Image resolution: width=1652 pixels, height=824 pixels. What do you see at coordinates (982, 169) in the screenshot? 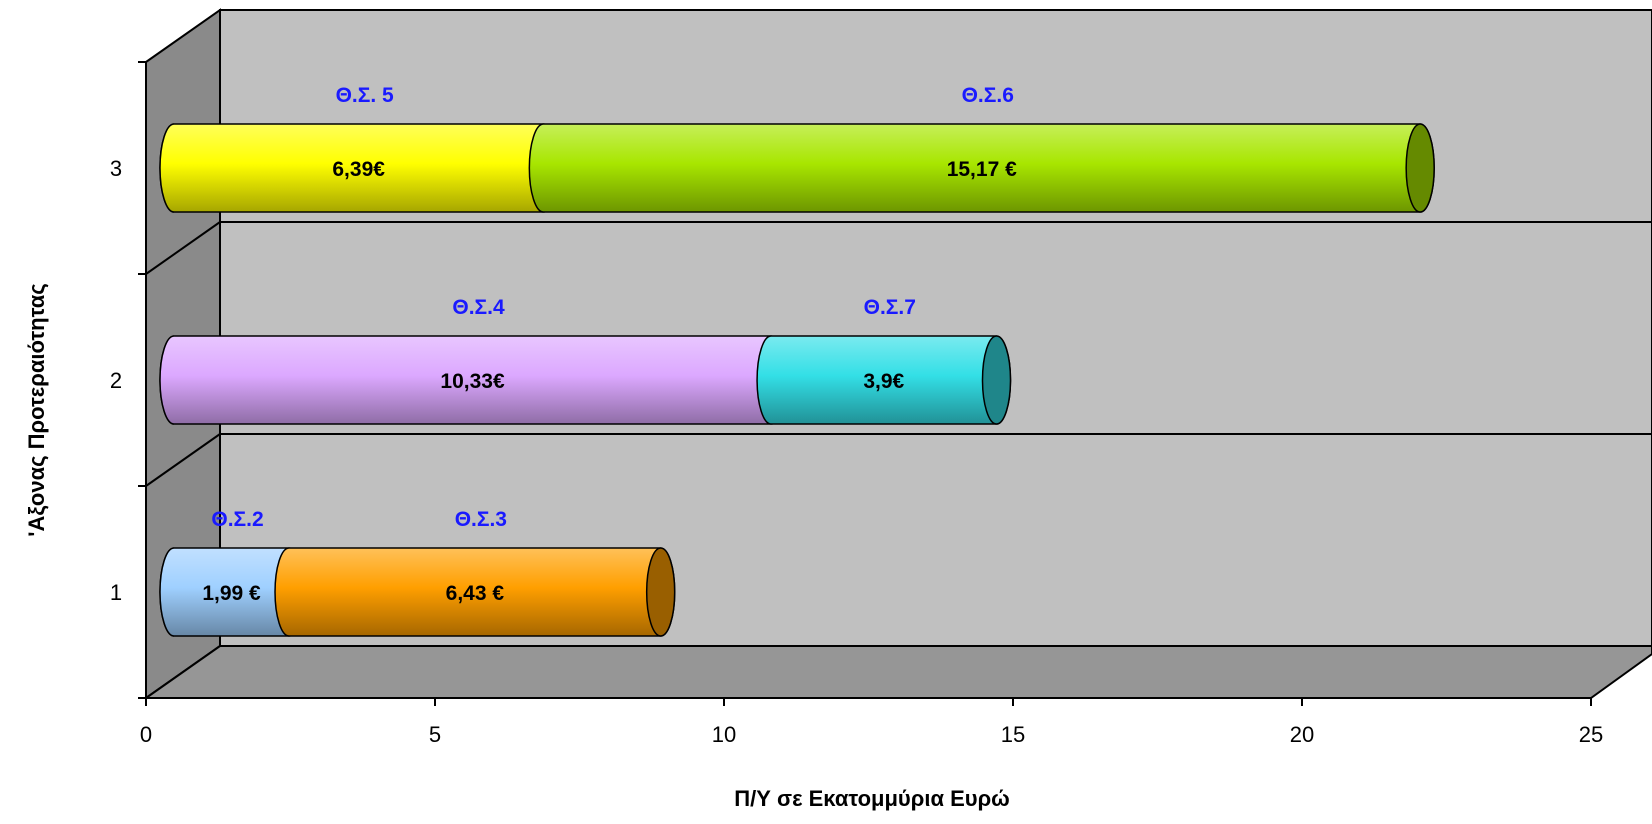
I see `bar-value-label: 15,17 €` at bounding box center [982, 169].